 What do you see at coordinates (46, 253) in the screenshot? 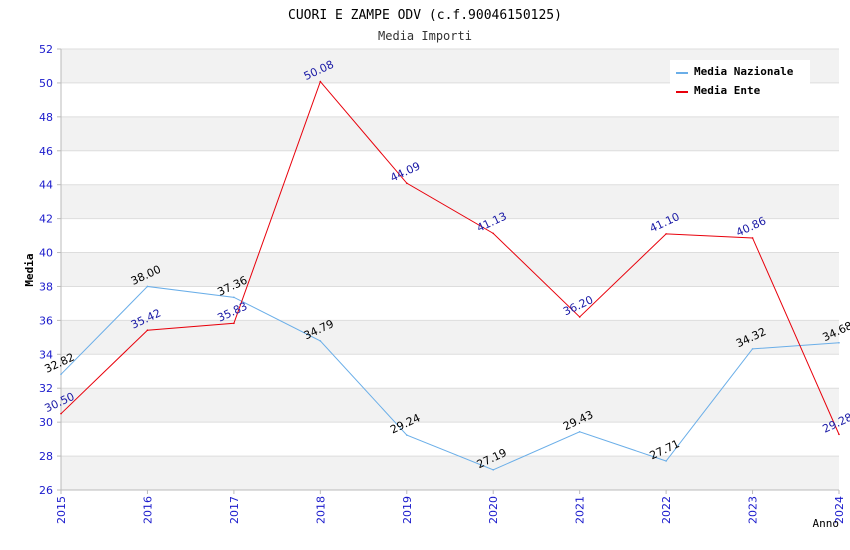
I see `y-tick-label: 40` at bounding box center [46, 253].